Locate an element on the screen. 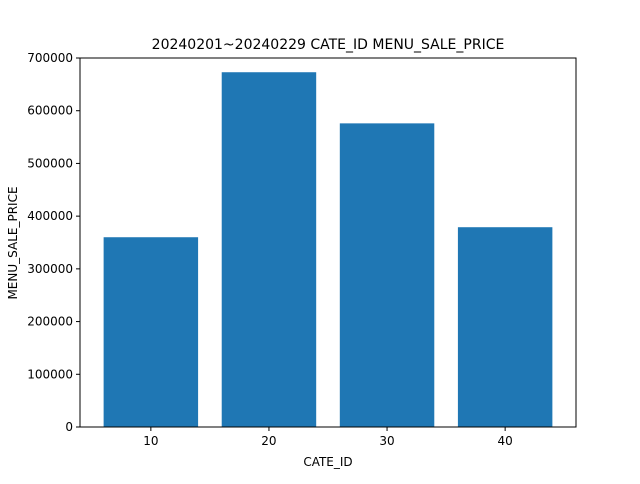 The height and width of the screenshot is (484, 640). y-tick-label: 400000 is located at coordinates (50, 216).